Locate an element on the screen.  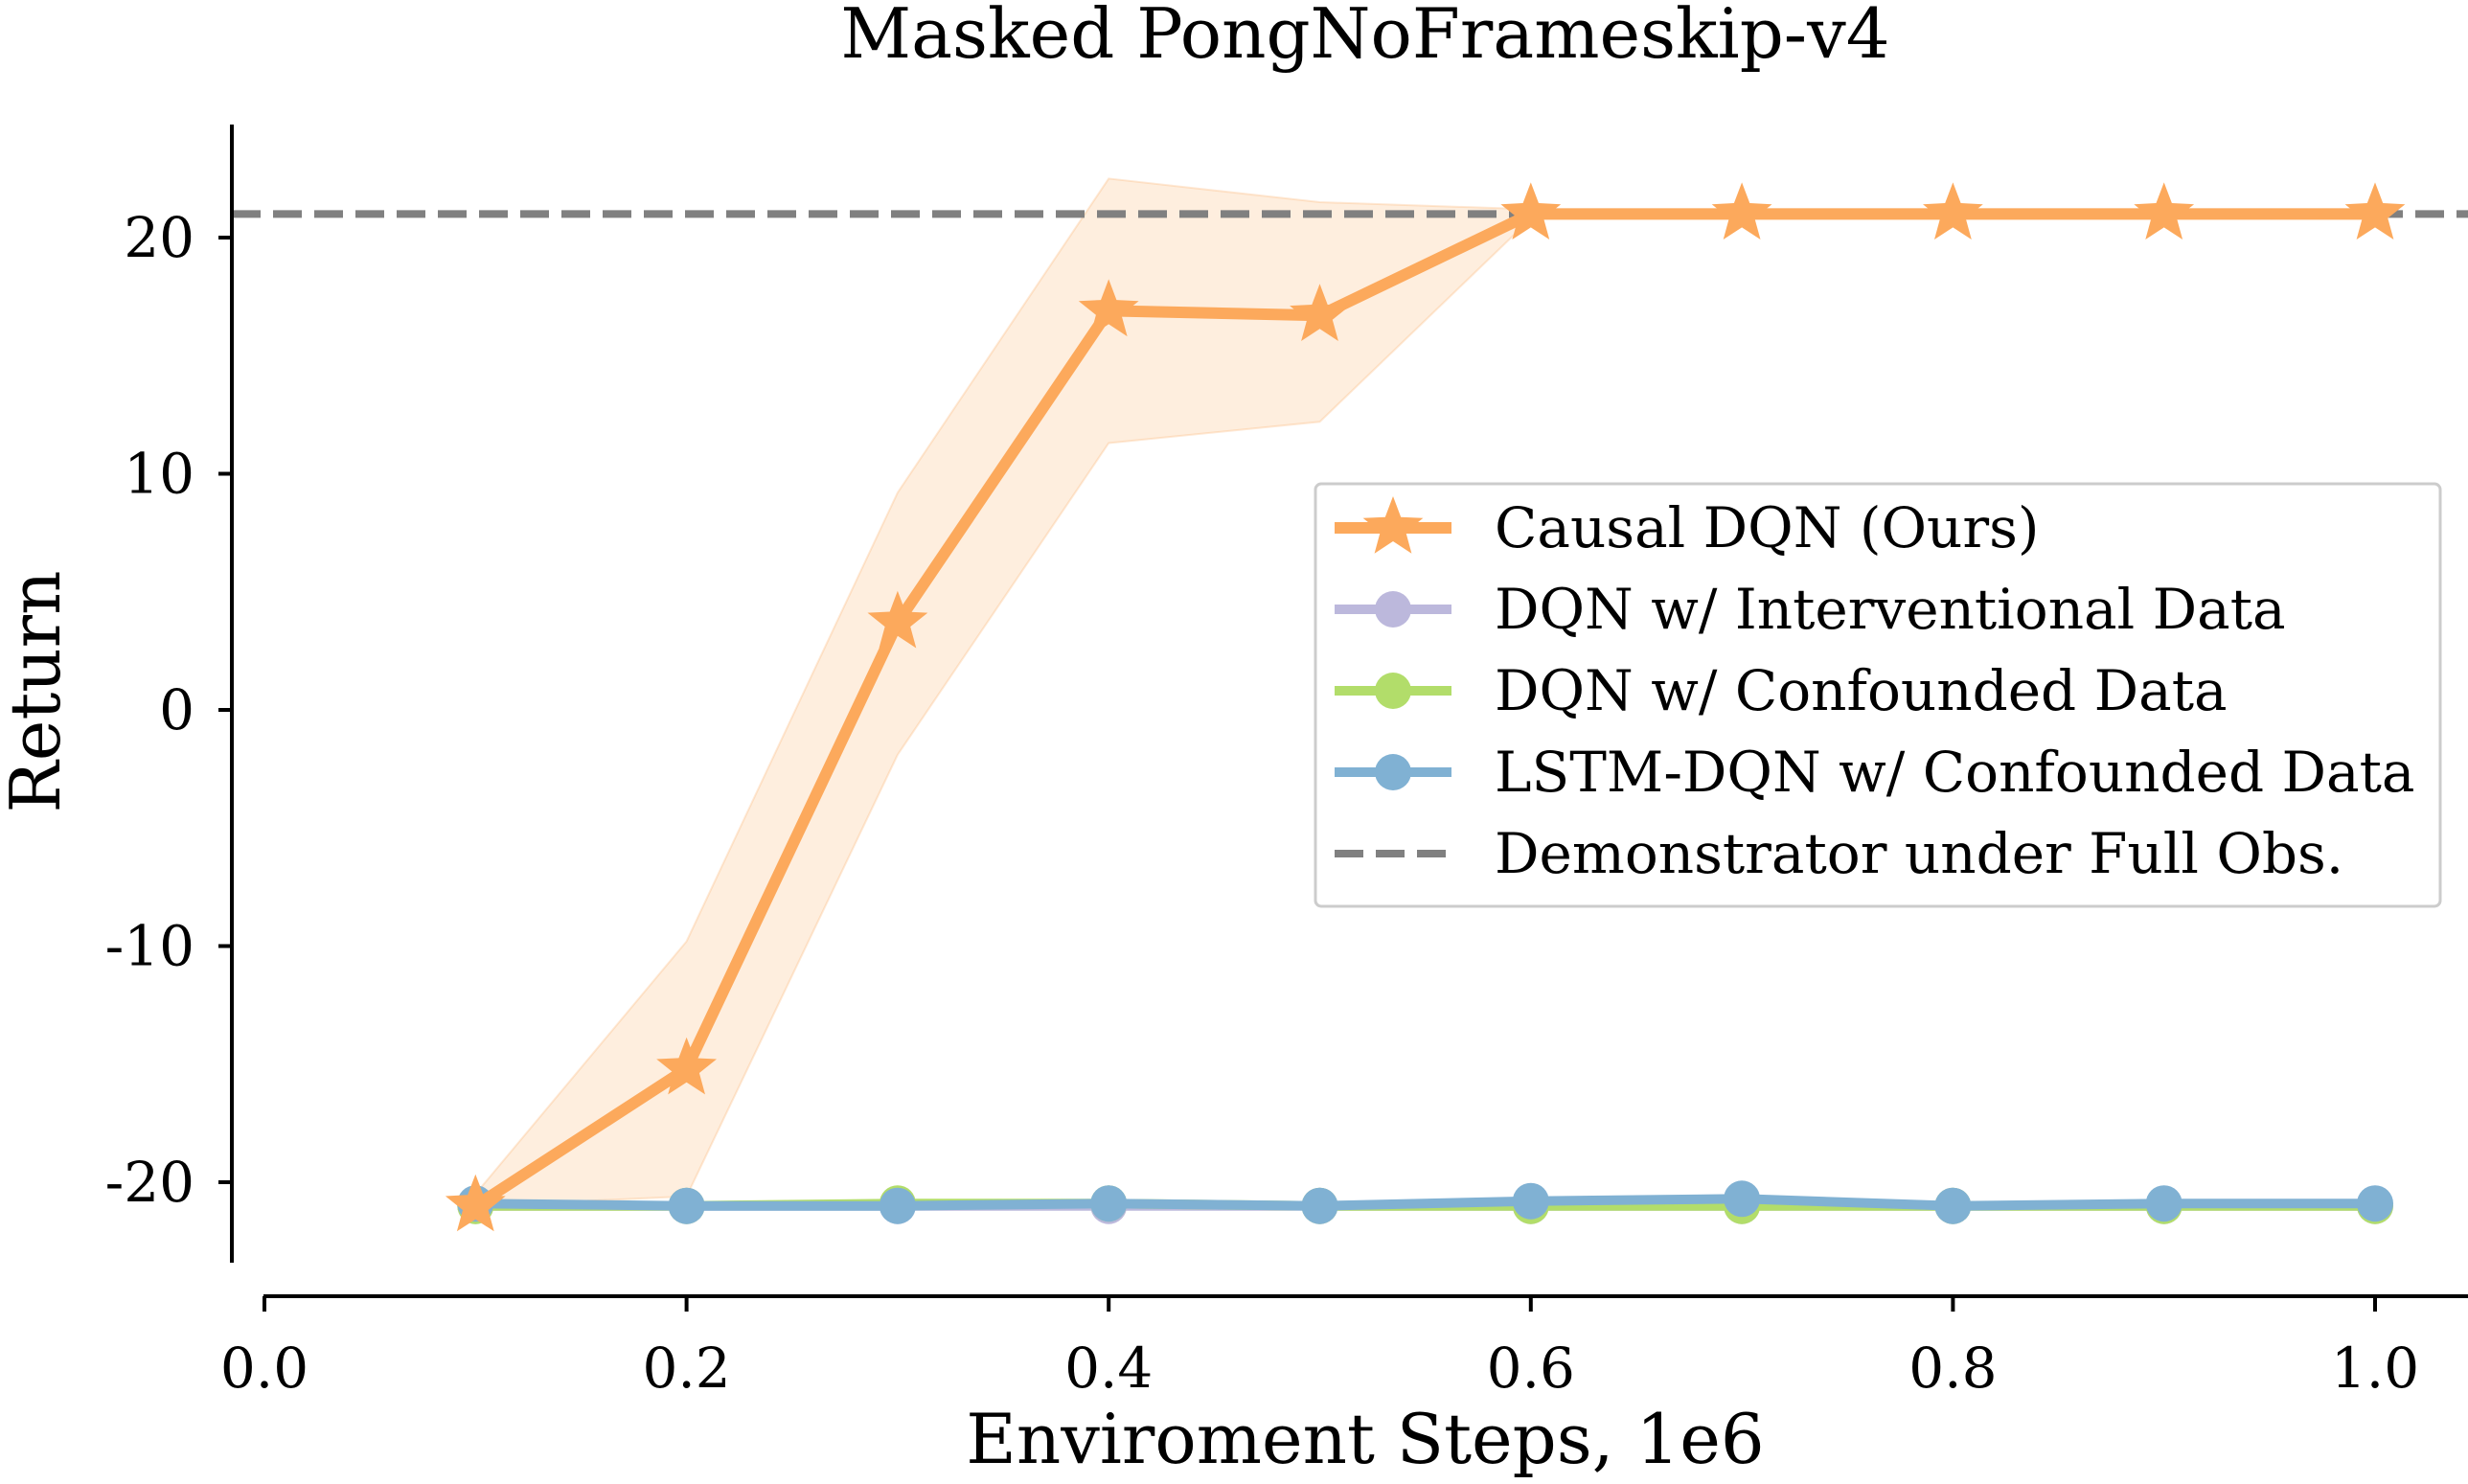
y-tick-label: 0 is located at coordinates (176, 709).